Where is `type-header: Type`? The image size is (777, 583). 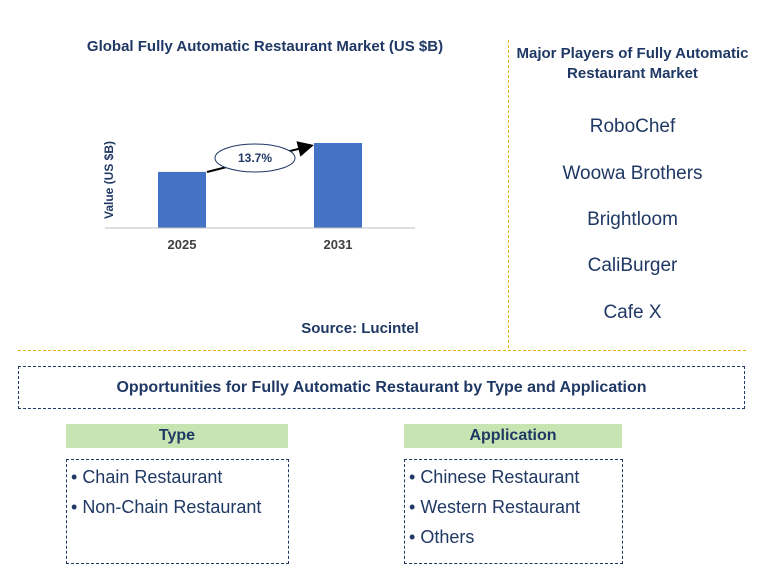 type-header: Type is located at coordinates (177, 436).